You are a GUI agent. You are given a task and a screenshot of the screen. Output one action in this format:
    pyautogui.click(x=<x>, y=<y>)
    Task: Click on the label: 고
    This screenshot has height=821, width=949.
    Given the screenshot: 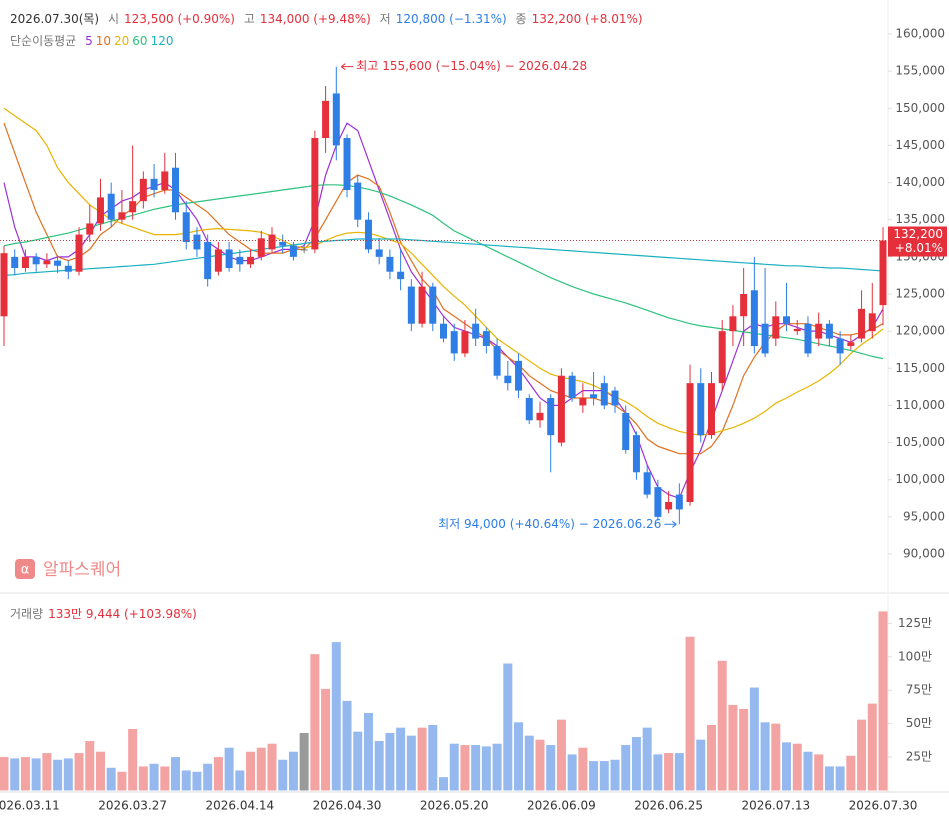 What is the action you would take?
    pyautogui.click(x=249, y=19)
    